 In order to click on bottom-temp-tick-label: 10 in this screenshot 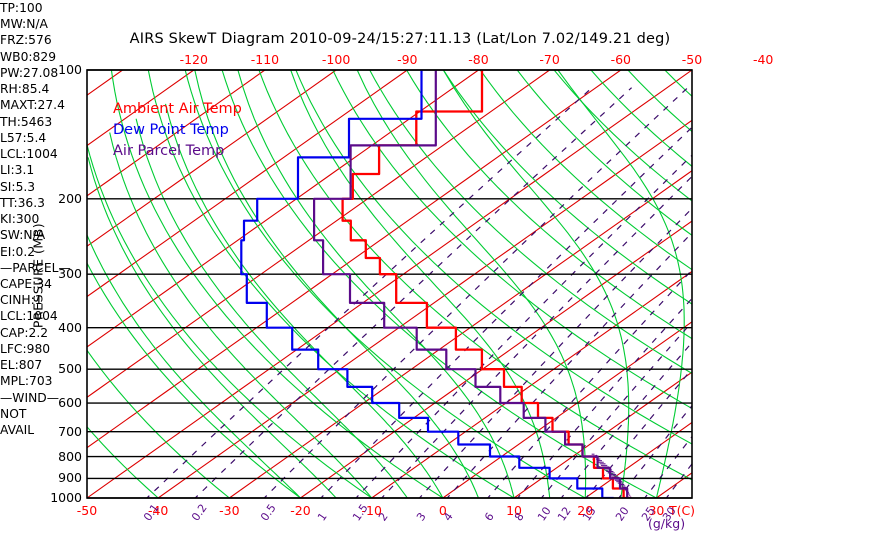, I will do `click(514, 510)`.